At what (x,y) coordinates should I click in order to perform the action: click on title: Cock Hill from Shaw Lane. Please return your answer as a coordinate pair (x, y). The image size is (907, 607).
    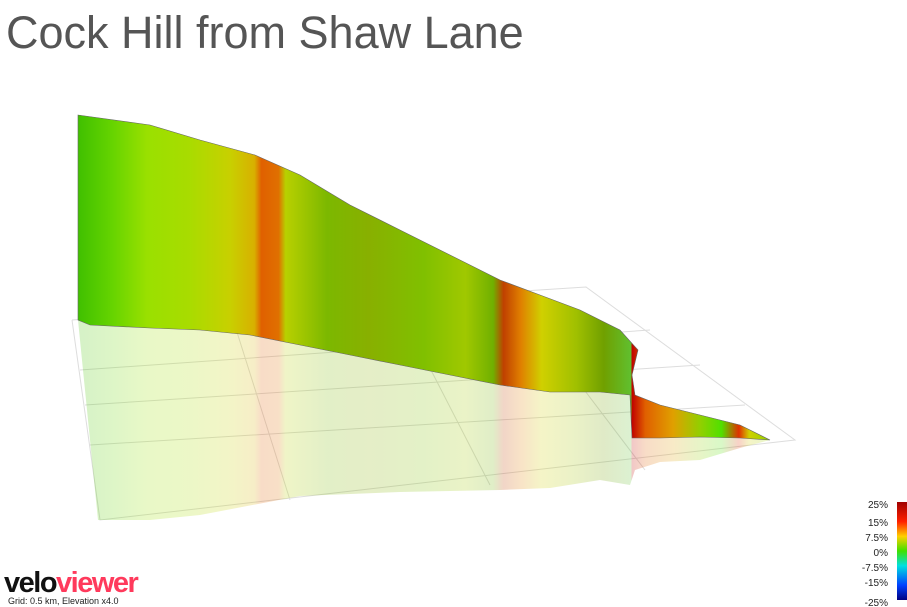
    Looking at the image, I should click on (265, 32).